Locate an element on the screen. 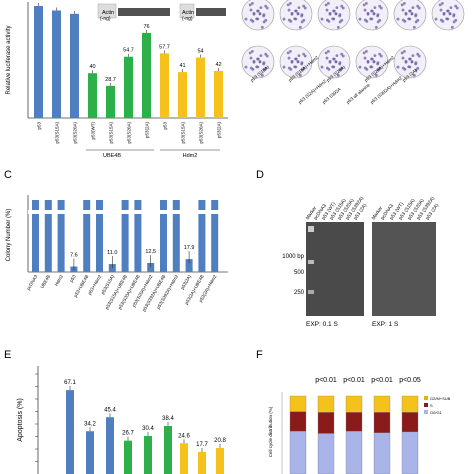 The image size is (474, 474). blot-band-right is located at coordinates (211, 12).